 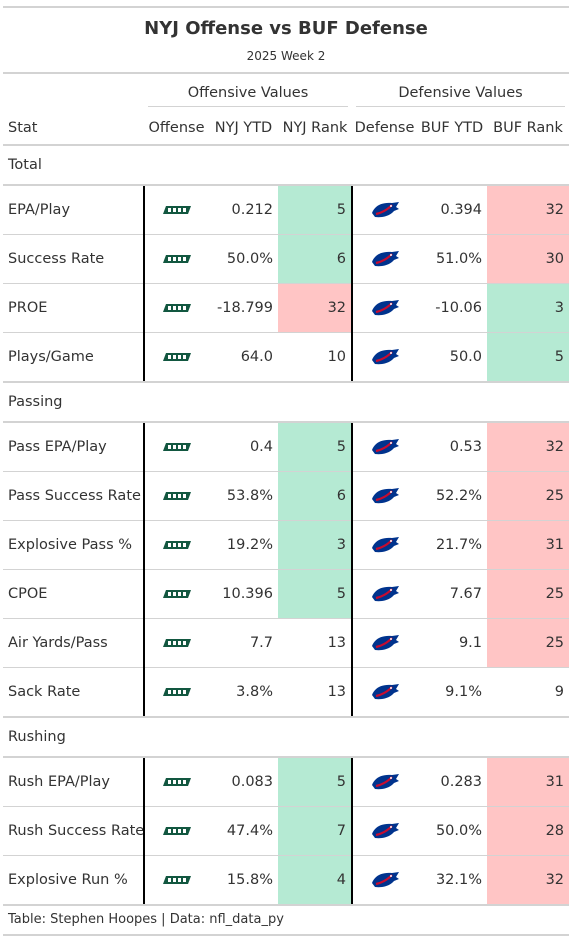 I want to click on table-row: Pass EPA/Play 0.4 5 0.53 32, so click(x=286, y=446).